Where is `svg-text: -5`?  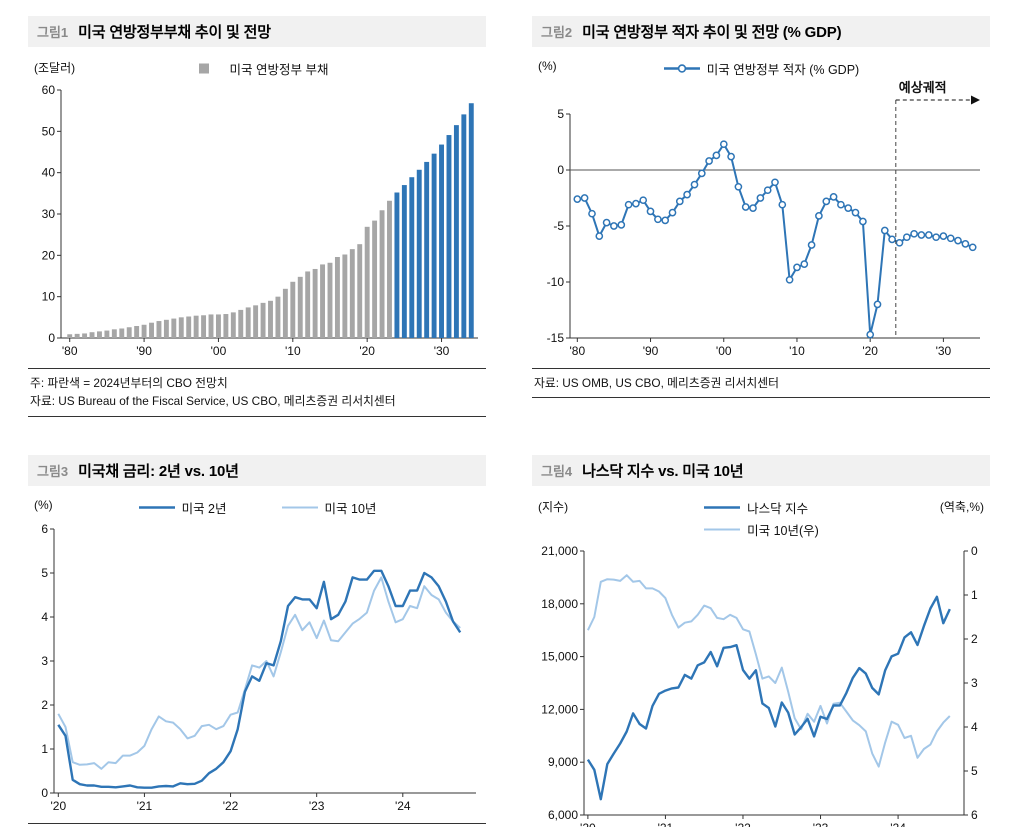 svg-text: -5 is located at coordinates (558, 226).